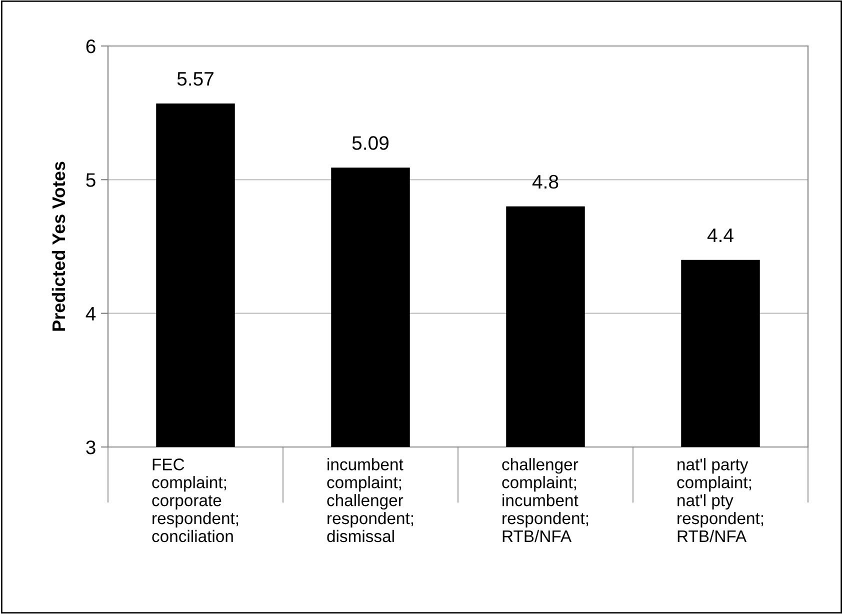 The image size is (843, 614). Describe the element at coordinates (195, 500) in the screenshot. I see `x-tick-label: FEC complaint; corporate respondent; conciliation` at that location.